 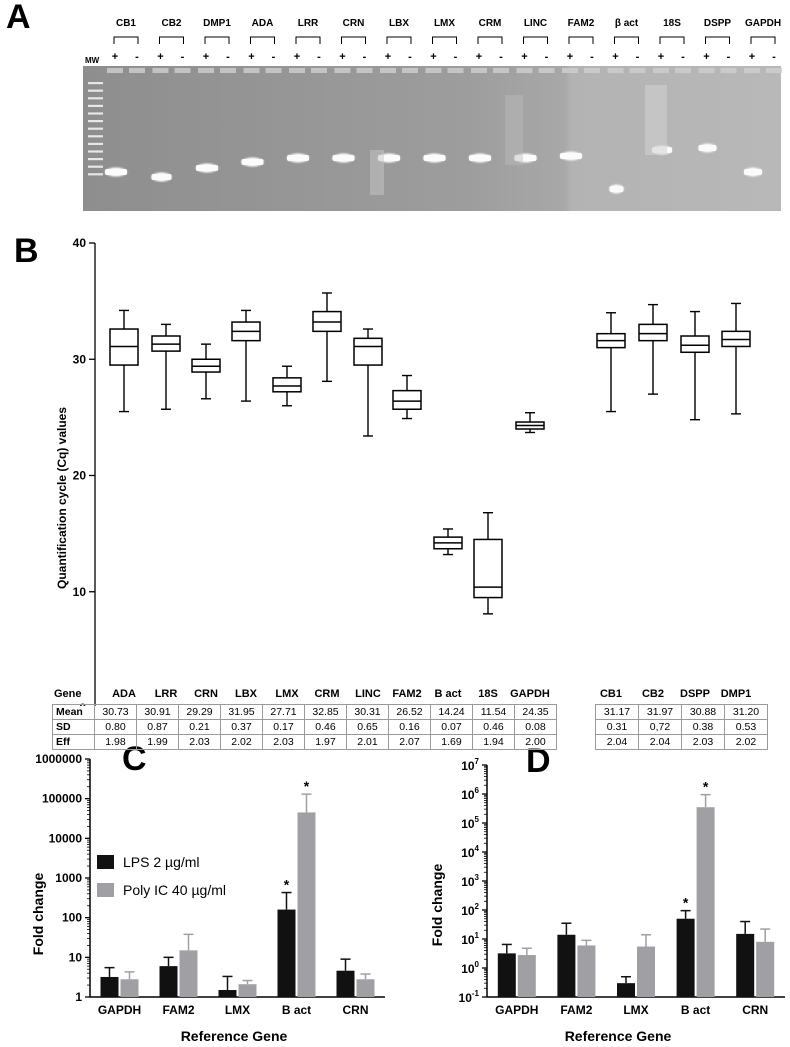 I want to click on stats-row-mean: 31.17 31.97 30.88 31.20, so click(x=681, y=712).